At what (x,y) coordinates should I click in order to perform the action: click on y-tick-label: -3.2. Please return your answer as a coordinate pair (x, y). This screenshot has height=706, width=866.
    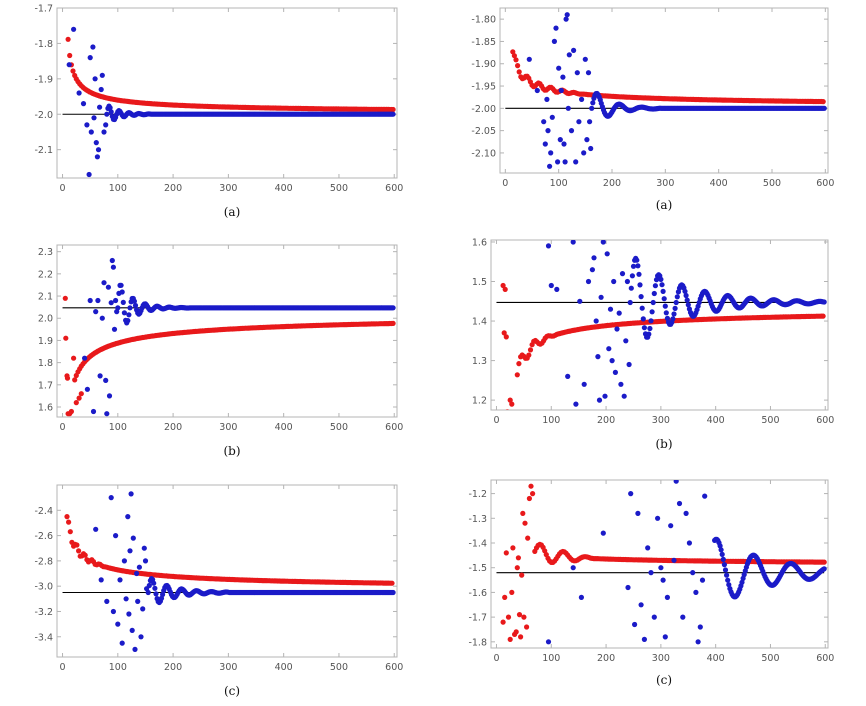
    Looking at the image, I should click on (43, 612).